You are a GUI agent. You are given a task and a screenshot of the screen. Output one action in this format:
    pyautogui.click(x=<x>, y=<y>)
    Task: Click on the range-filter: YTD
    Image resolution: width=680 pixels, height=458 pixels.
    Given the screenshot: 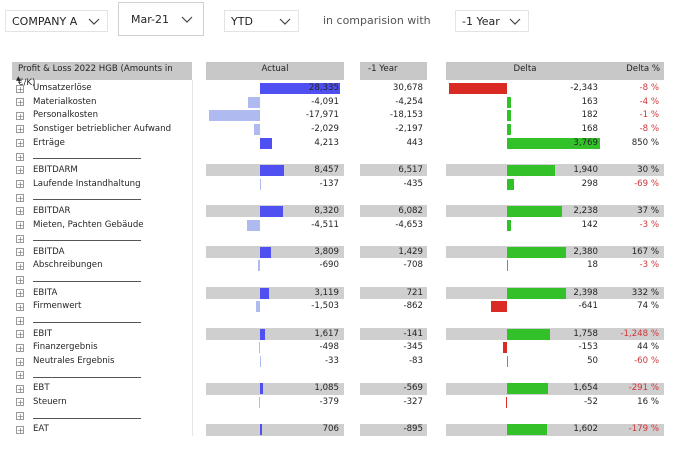 What is the action you would take?
    pyautogui.click(x=261, y=21)
    